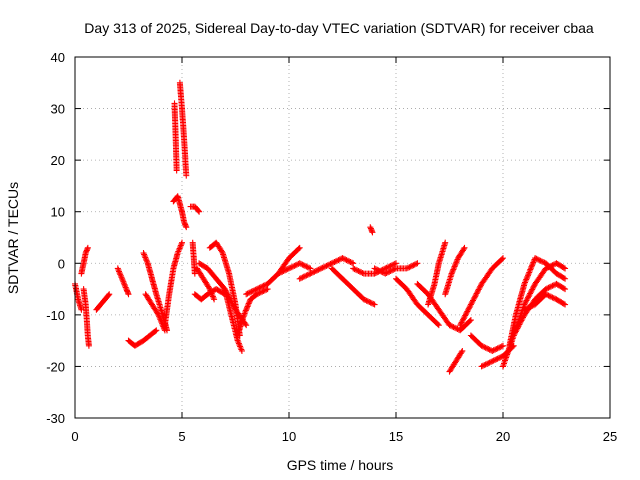 This screenshot has width=640, height=480. What do you see at coordinates (58, 160) in the screenshot?
I see `y-tick-label: 20` at bounding box center [58, 160].